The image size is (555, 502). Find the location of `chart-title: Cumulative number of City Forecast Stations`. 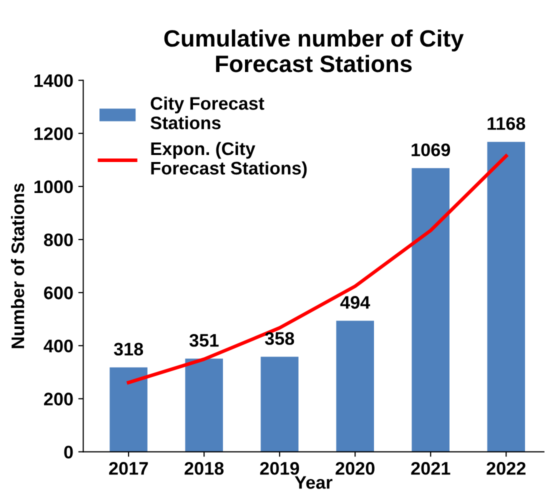

chart-title: Cumulative number of City Forecast Stations is located at coordinates (314, 50).